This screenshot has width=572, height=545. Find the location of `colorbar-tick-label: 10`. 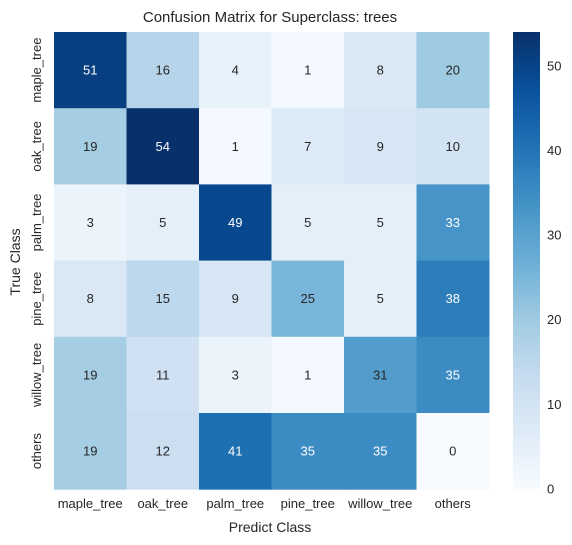

colorbar-tick-label: 10 is located at coordinates (554, 404).